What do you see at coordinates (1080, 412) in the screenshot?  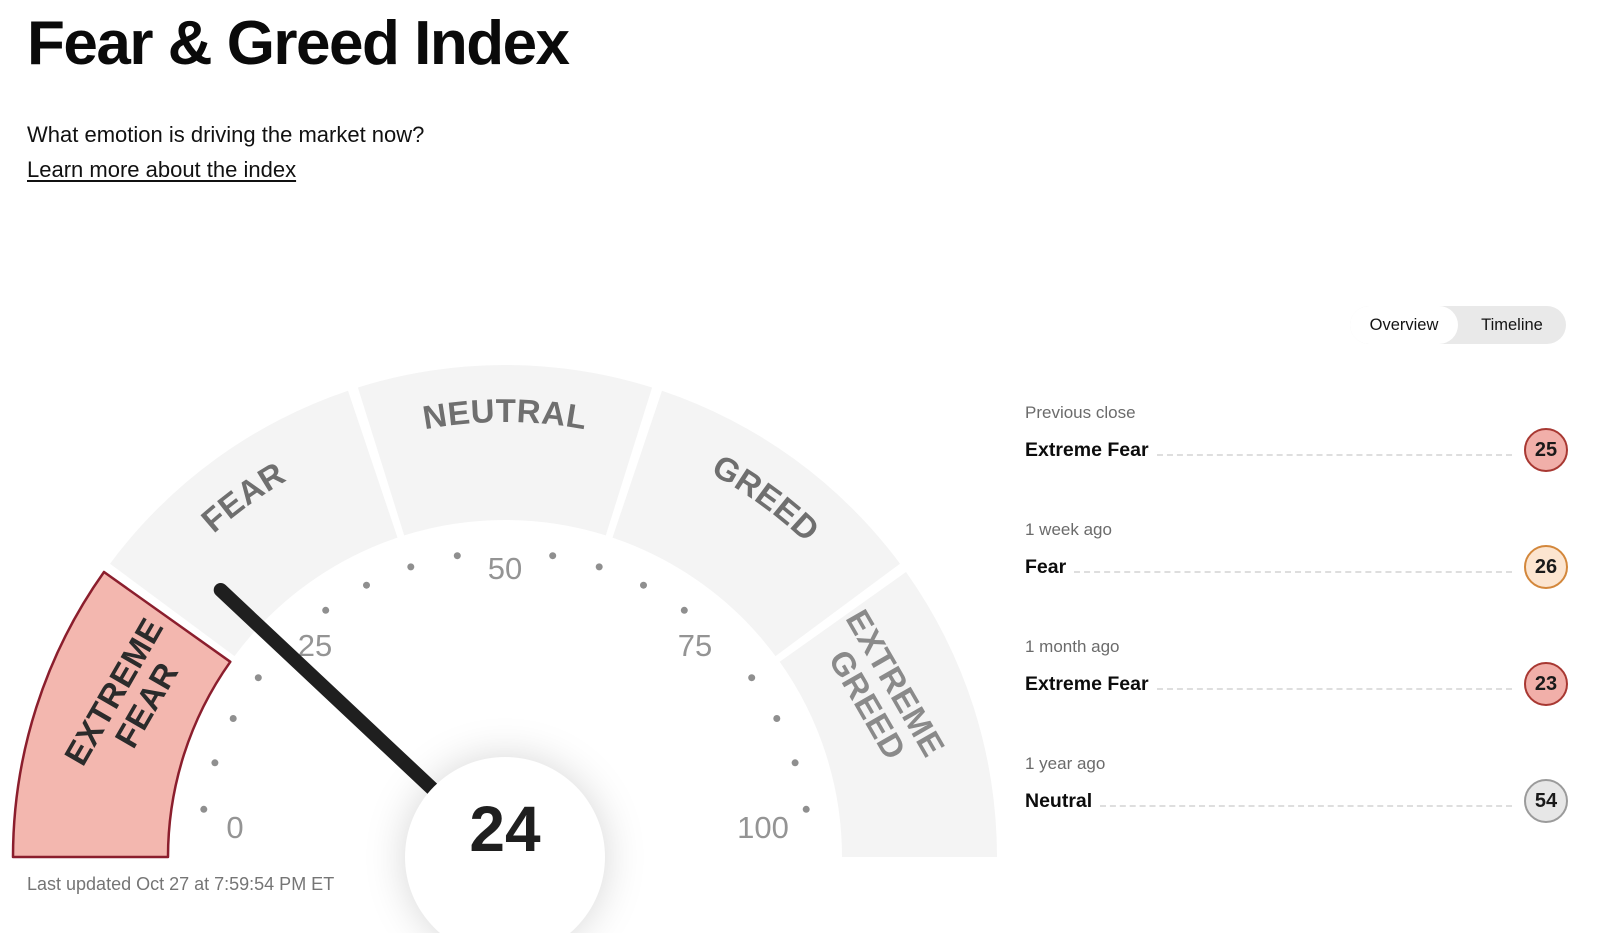 I see `history-period-label: Previous close` at bounding box center [1080, 412].